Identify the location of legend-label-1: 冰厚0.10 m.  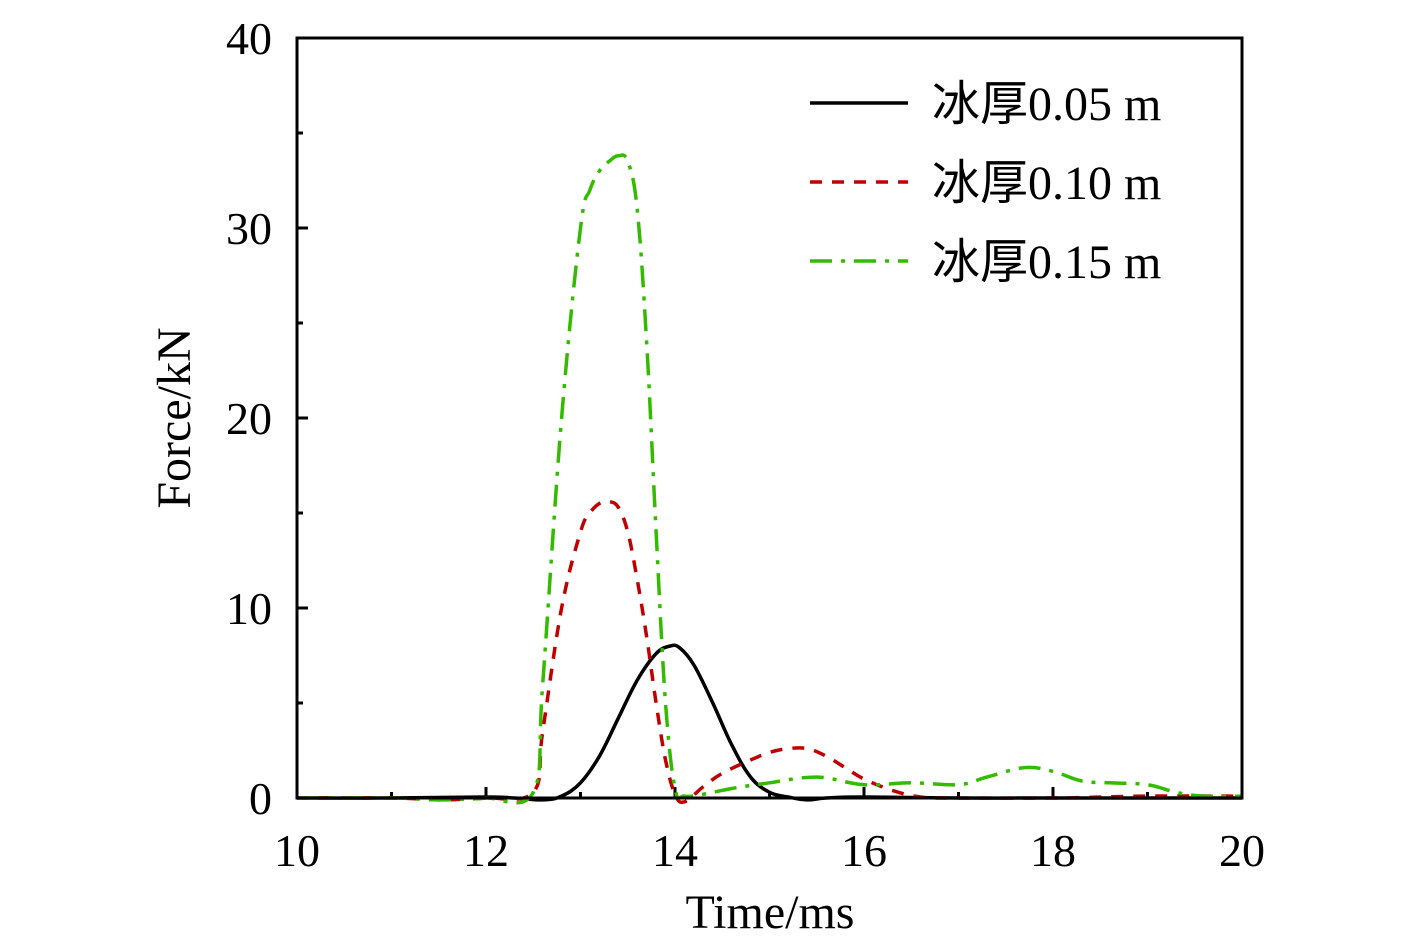
(1046, 183).